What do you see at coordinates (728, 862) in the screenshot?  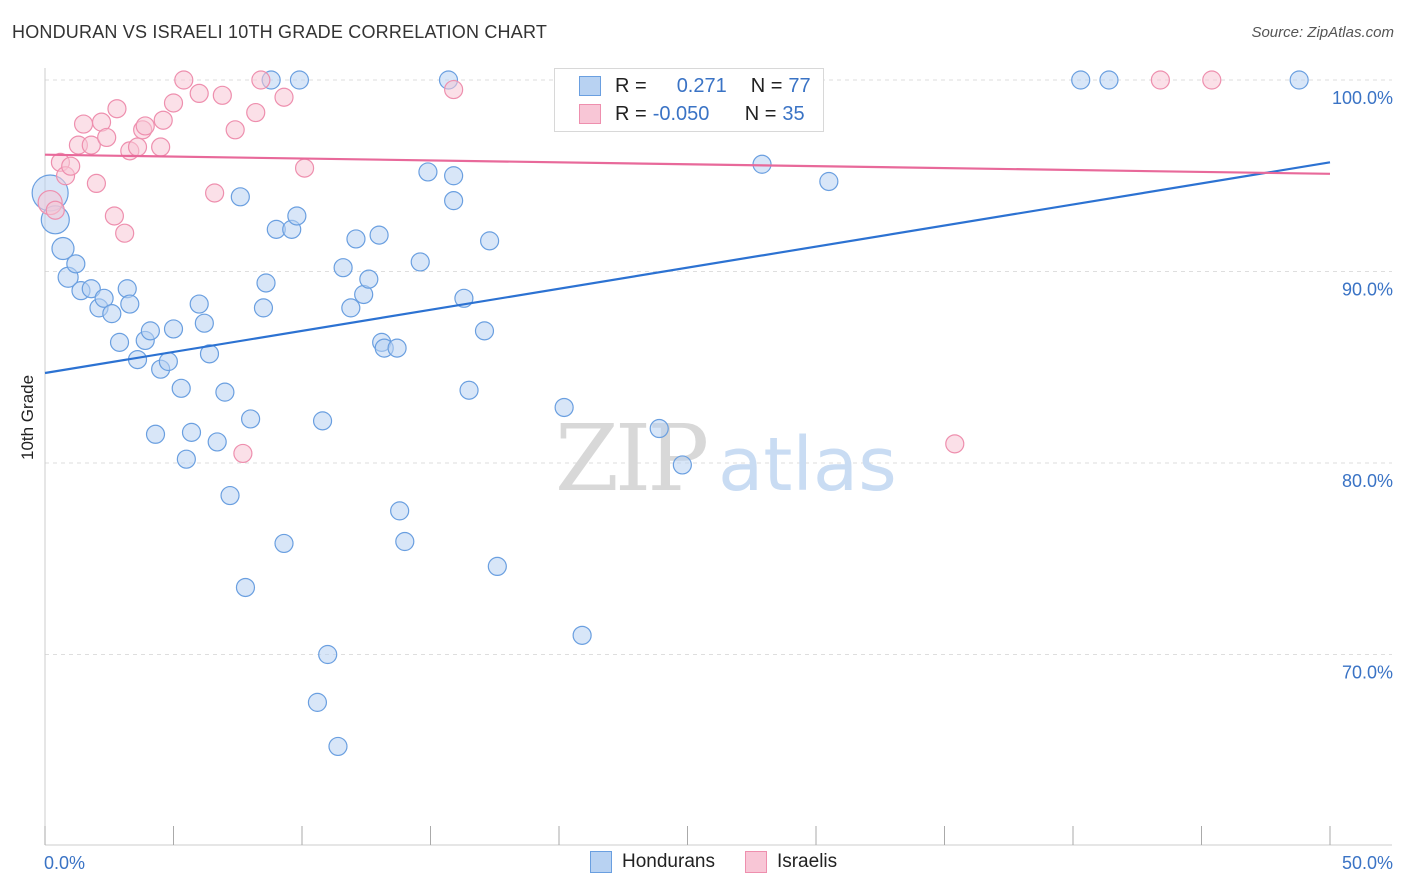 I see `series-legend: Hondurans Israelis` at bounding box center [728, 862].